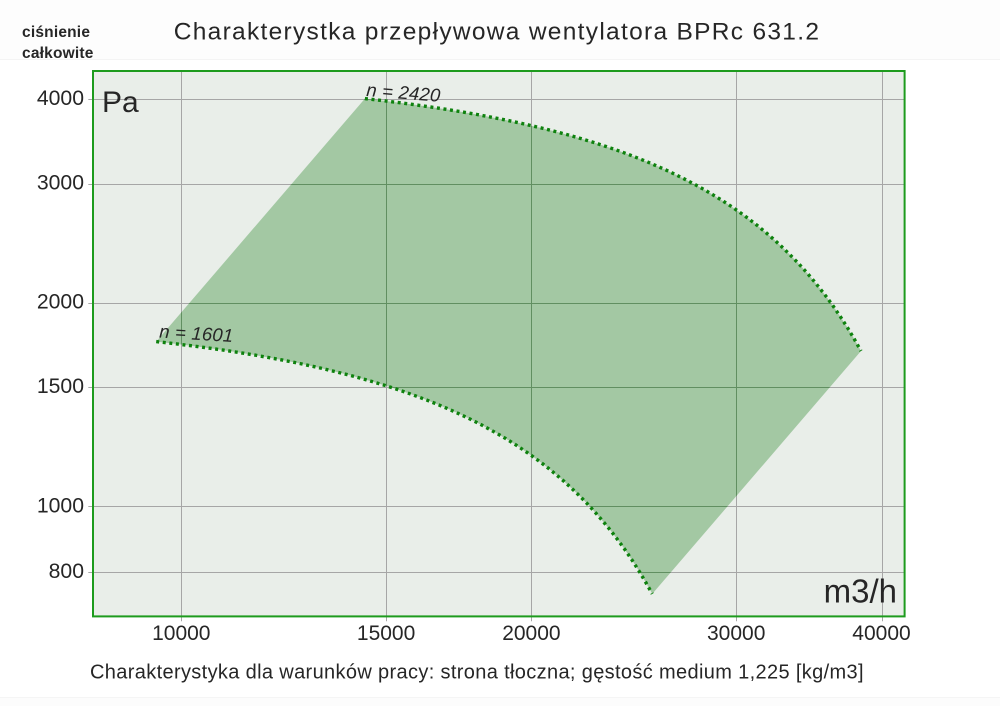 The image size is (1000, 711). What do you see at coordinates (736, 633) in the screenshot?
I see `svg-text: 30000` at bounding box center [736, 633].